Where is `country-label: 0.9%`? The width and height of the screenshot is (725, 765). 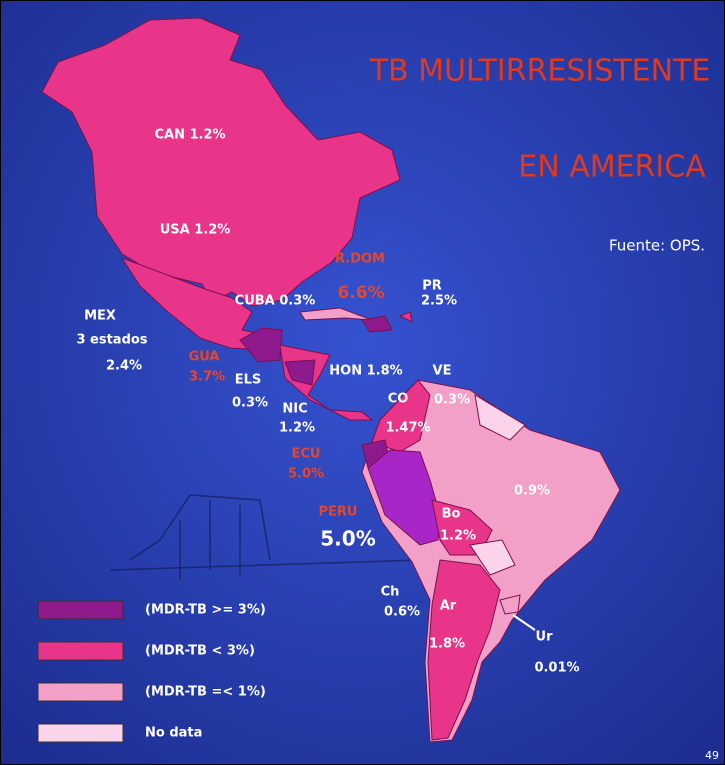
country-label: 0.9% is located at coordinates (532, 491).